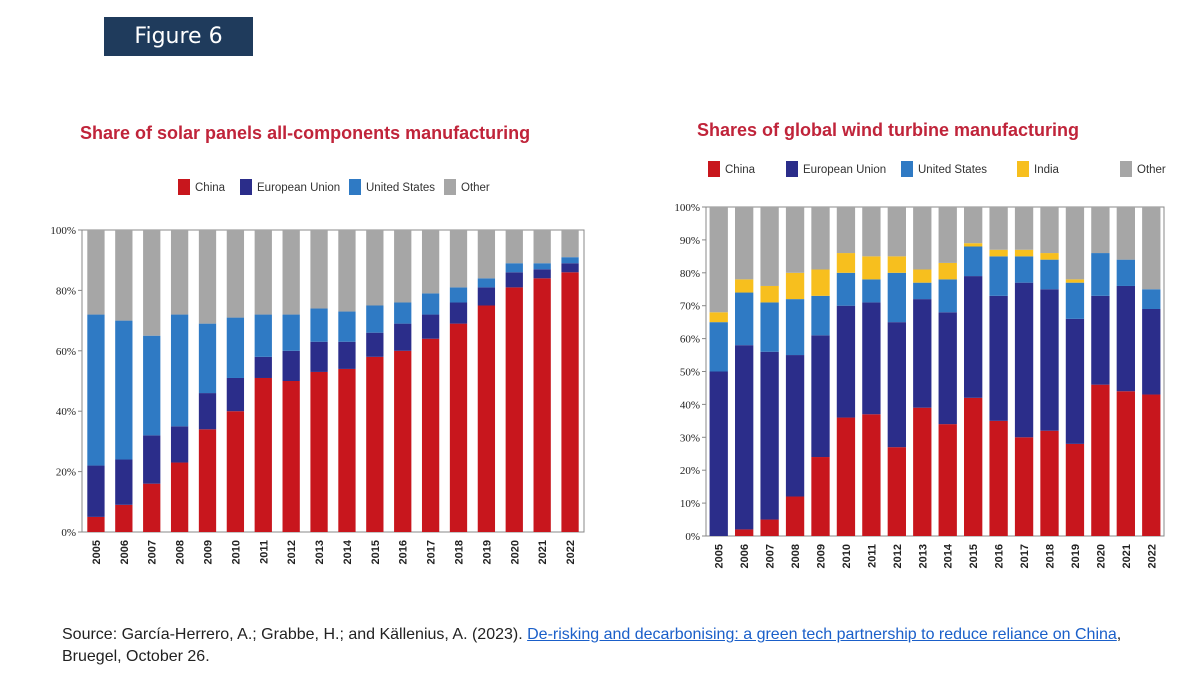 The image size is (1200, 695). Describe the element at coordinates (745, 556) in the screenshot. I see `x-tick-label: 2006` at that location.